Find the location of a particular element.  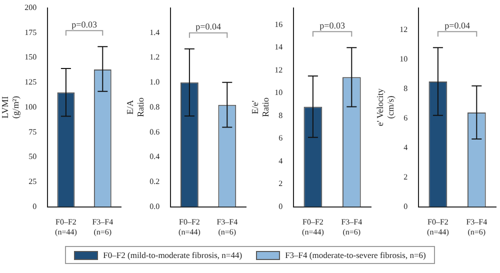

y-tick-label: 0.0 is located at coordinates (155, 206).